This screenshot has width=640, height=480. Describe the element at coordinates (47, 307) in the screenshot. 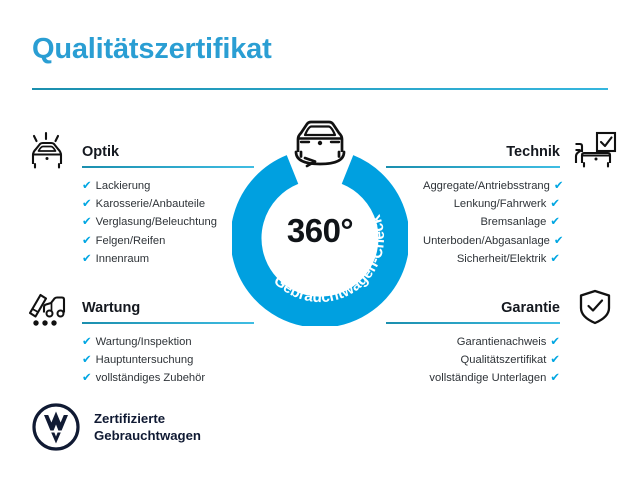

I see `car-service-pen-icon` at that location.